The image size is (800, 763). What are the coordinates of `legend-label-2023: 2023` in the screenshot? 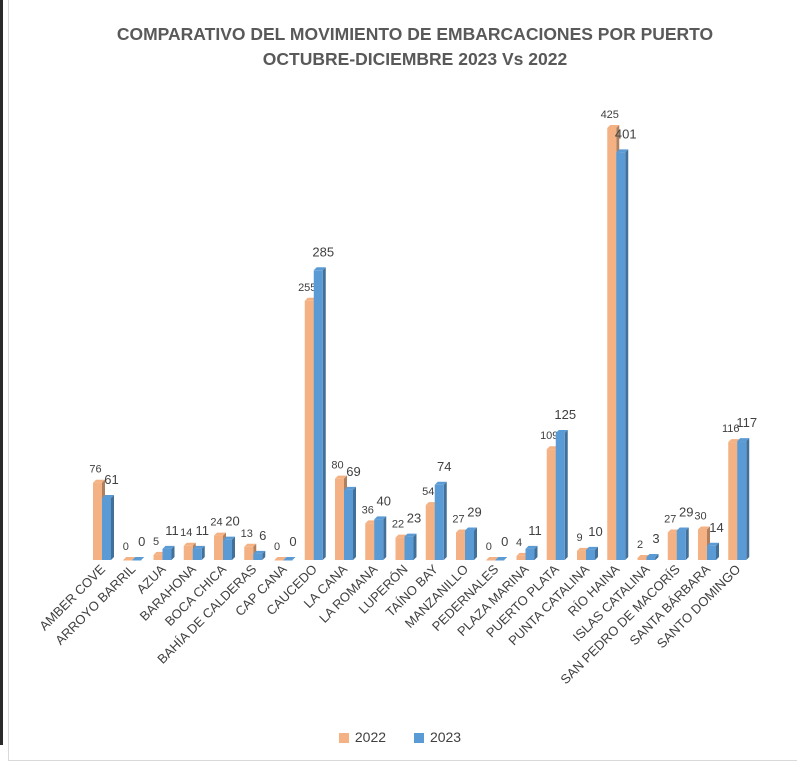 It's located at (445, 737).